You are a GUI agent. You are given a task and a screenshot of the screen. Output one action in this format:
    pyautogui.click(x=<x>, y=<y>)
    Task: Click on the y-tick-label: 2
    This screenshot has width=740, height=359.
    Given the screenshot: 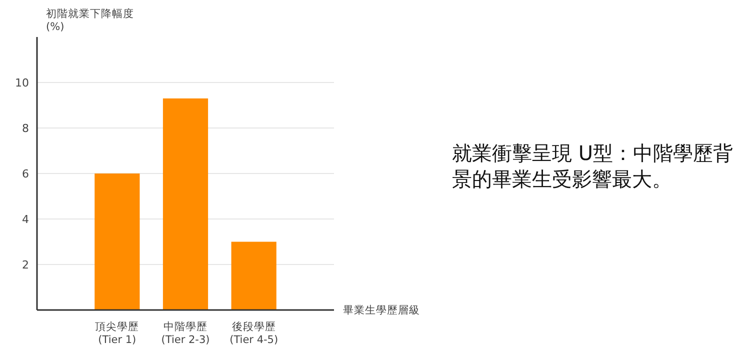 What is the action you would take?
    pyautogui.click(x=25, y=265)
    